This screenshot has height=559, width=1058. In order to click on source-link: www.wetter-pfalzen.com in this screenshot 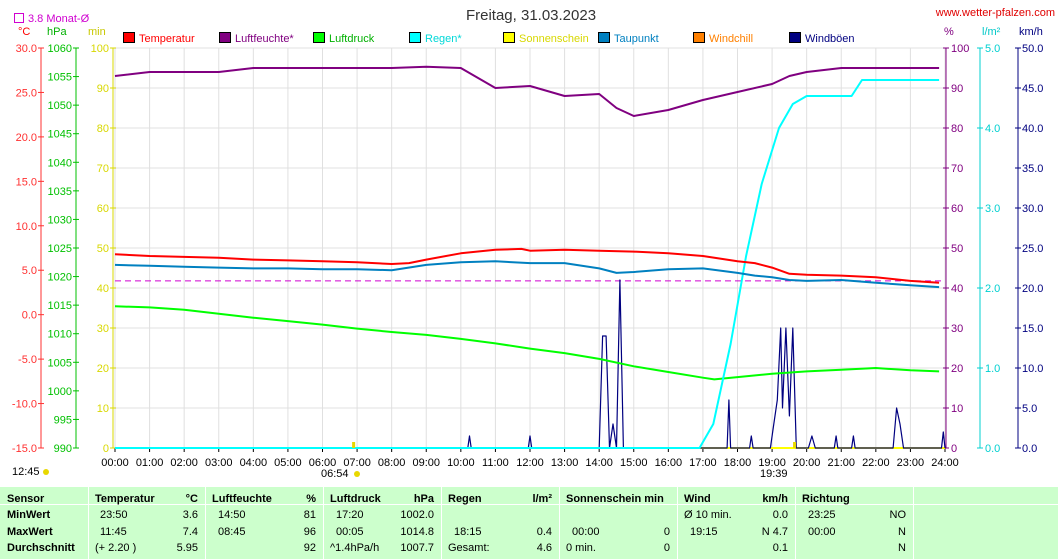, I will do `click(995, 13)`.